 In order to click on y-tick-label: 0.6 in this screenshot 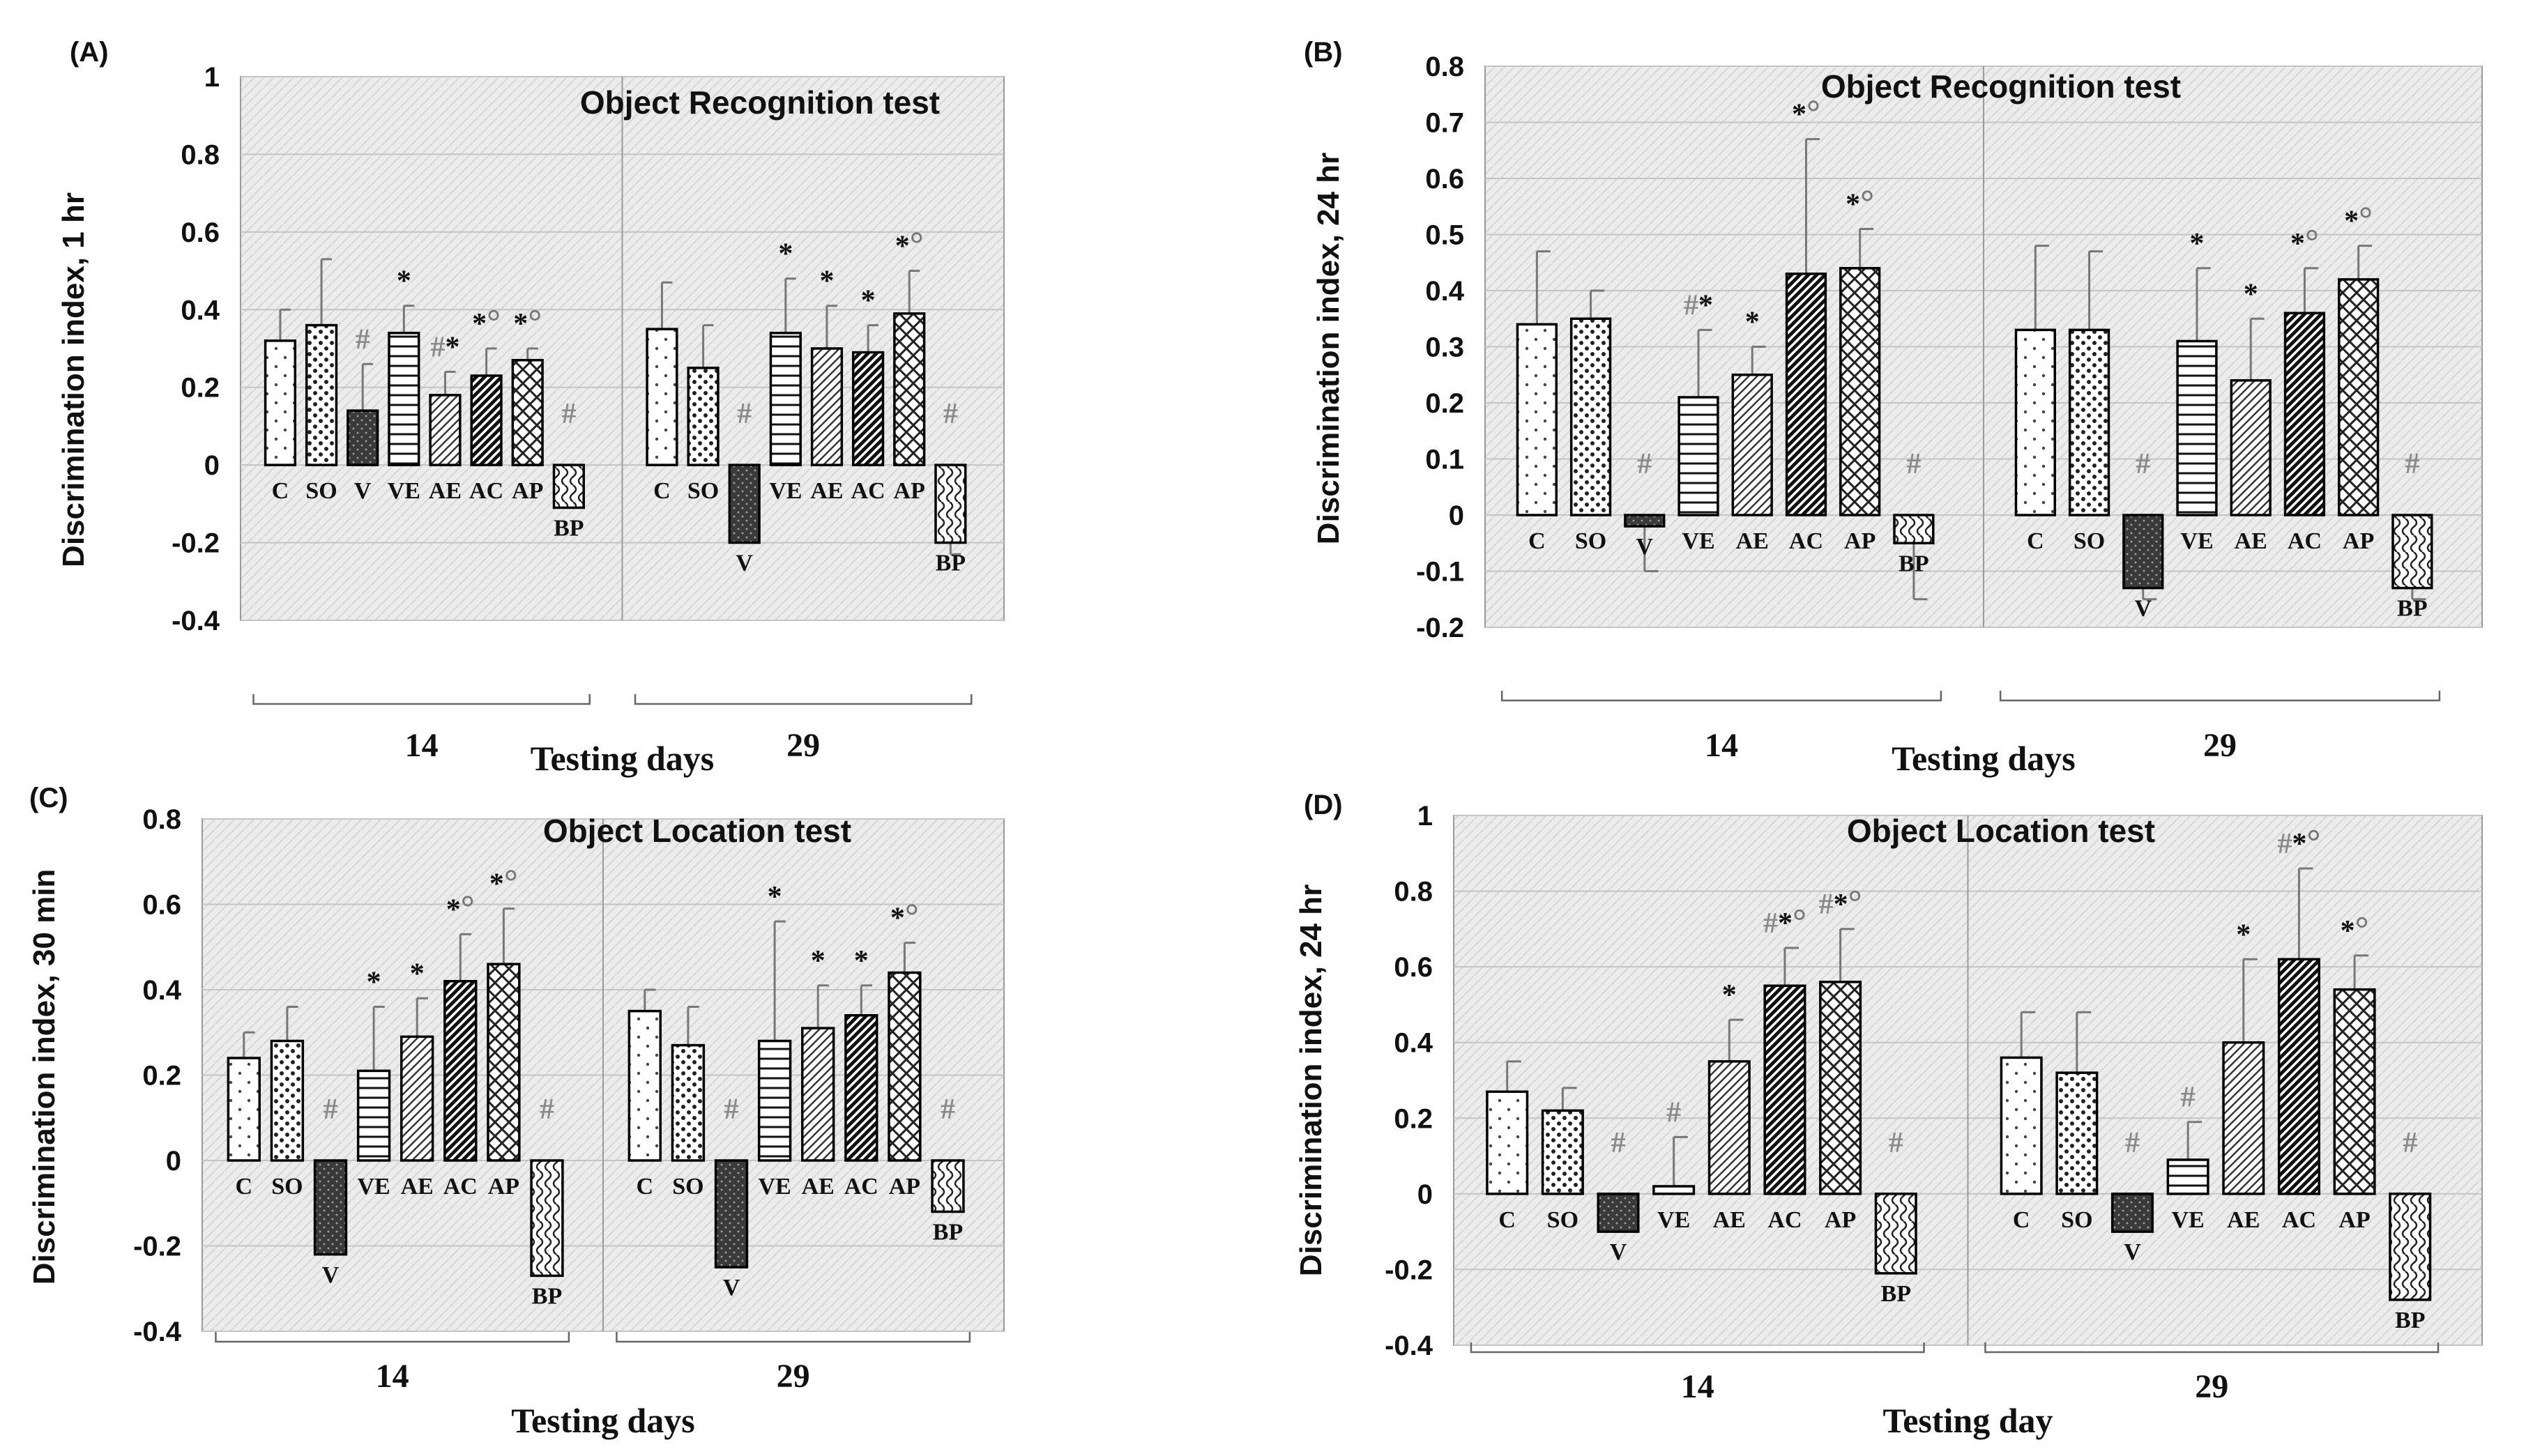, I will do `click(200, 233)`.